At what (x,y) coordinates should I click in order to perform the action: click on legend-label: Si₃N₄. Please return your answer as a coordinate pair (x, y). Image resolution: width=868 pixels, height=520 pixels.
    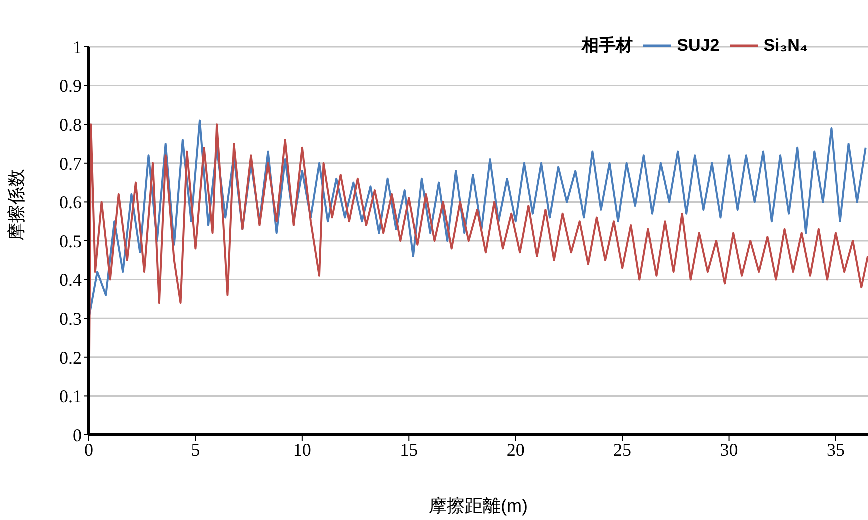
    Looking at the image, I should click on (786, 46).